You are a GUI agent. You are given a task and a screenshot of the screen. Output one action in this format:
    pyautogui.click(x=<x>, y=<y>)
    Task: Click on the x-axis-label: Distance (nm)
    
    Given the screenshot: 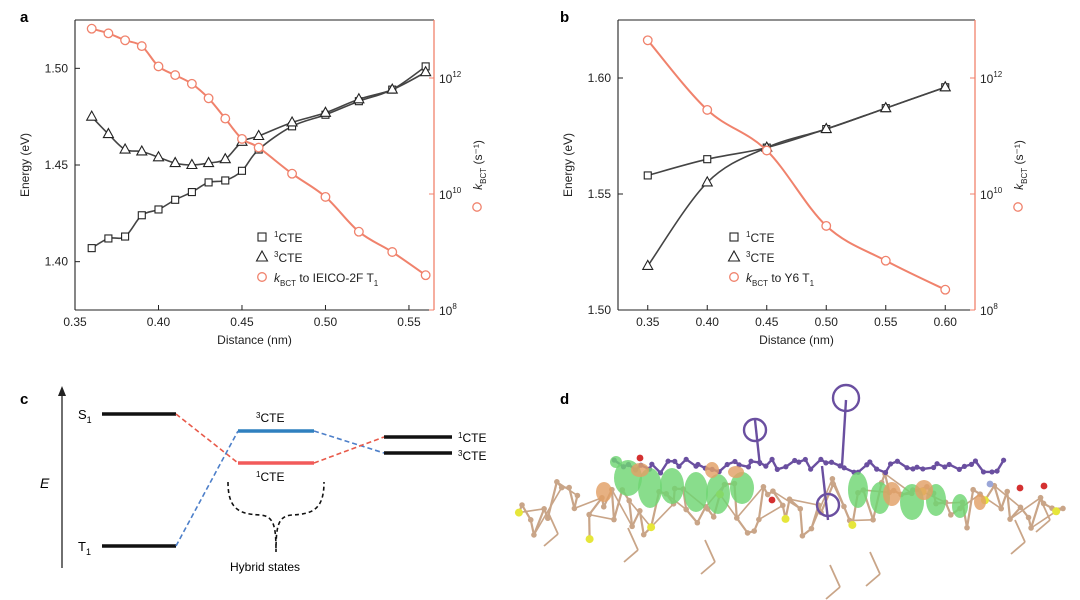 What is the action you would take?
    pyautogui.click(x=796, y=340)
    